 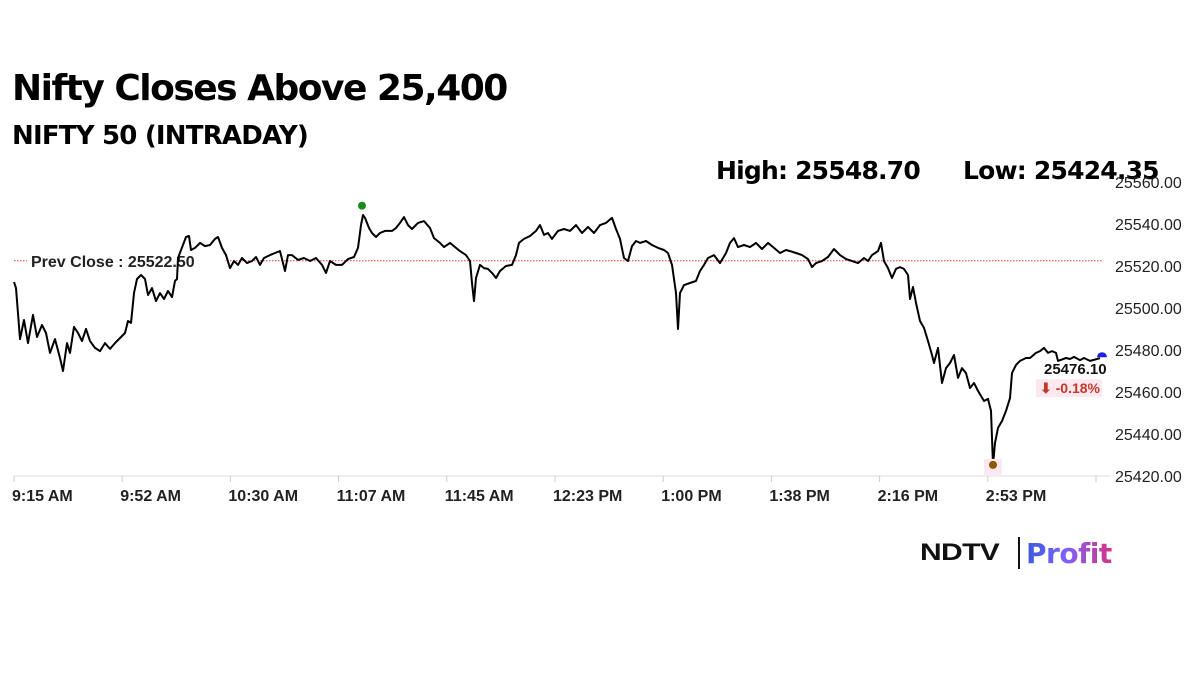 I want to click on x-tick-label: 9:52 AM, so click(x=150, y=496).